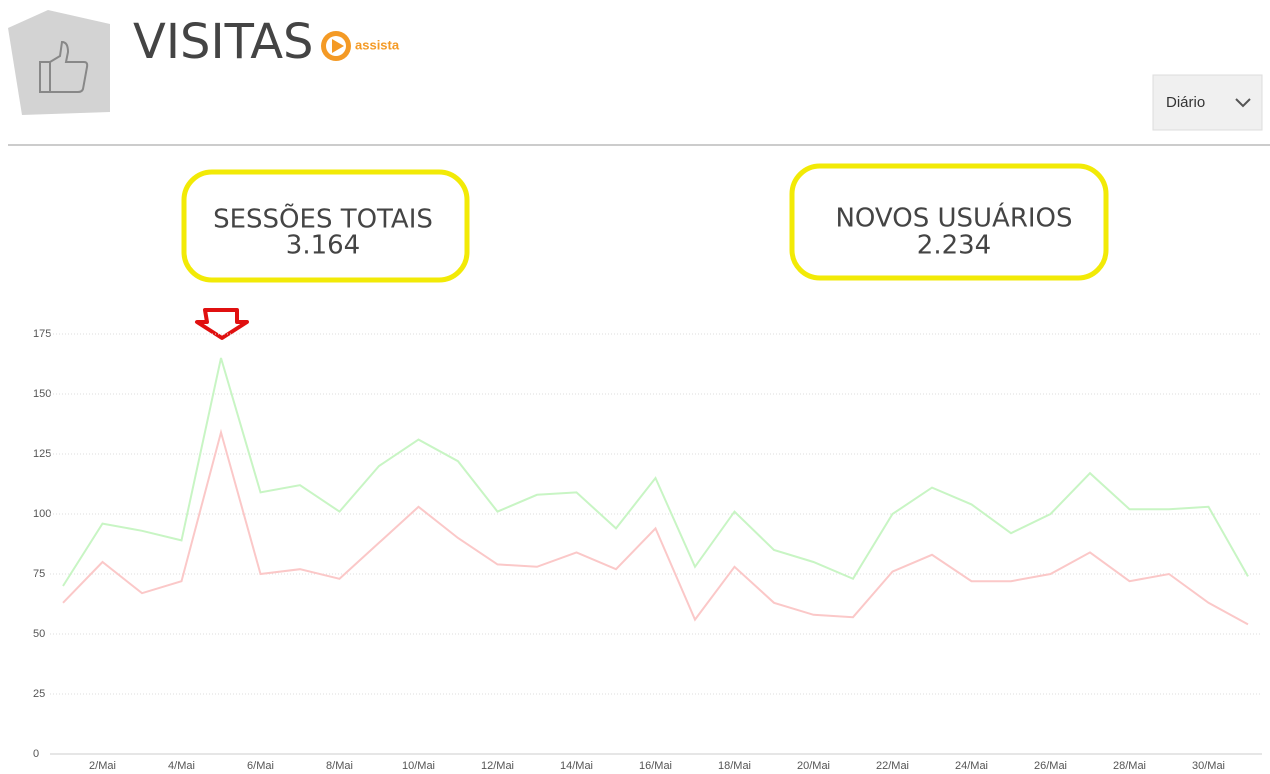 The height and width of the screenshot is (774, 1270). What do you see at coordinates (260, 766) in the screenshot?
I see `x-tick-label: 6/Mai` at bounding box center [260, 766].